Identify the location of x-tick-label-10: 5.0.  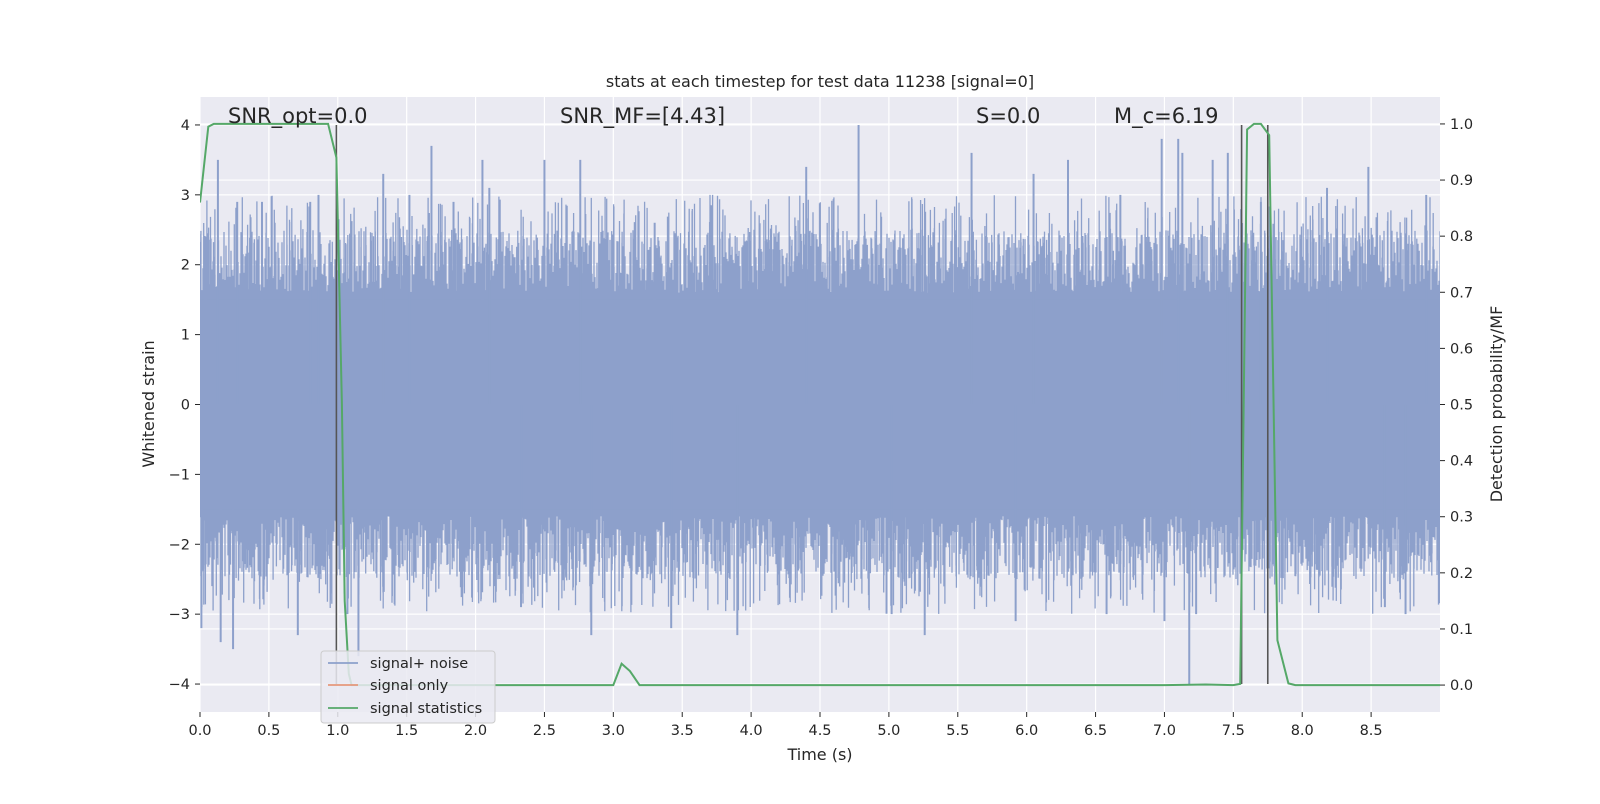
(888, 731).